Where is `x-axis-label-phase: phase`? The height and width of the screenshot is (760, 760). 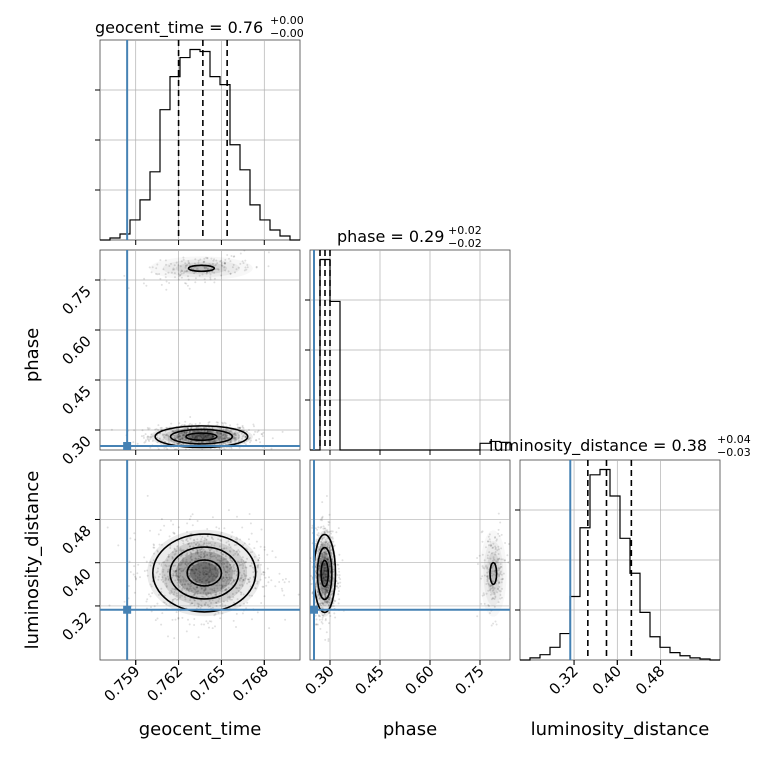 x-axis-label-phase: phase is located at coordinates (410, 729).